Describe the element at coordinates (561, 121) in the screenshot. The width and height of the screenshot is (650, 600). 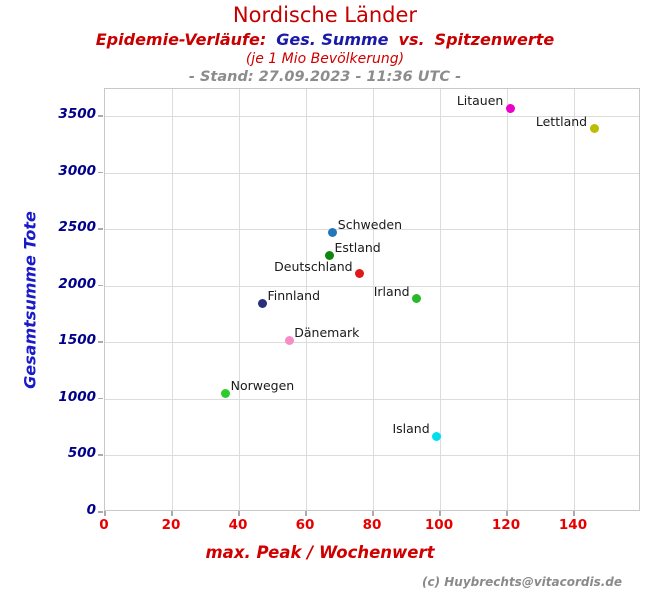
I see `data-point-label-lettland: Lettland` at that location.